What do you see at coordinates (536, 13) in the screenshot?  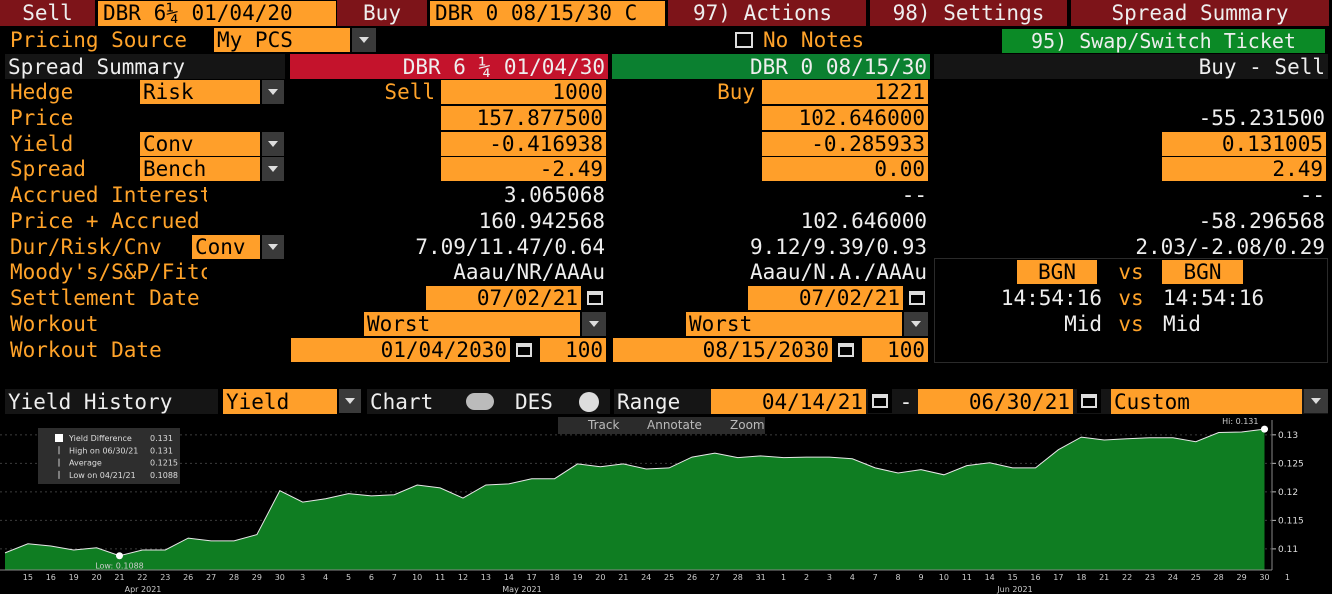 I see `buy-security: DBR 0 08/15/30 C` at bounding box center [536, 13].